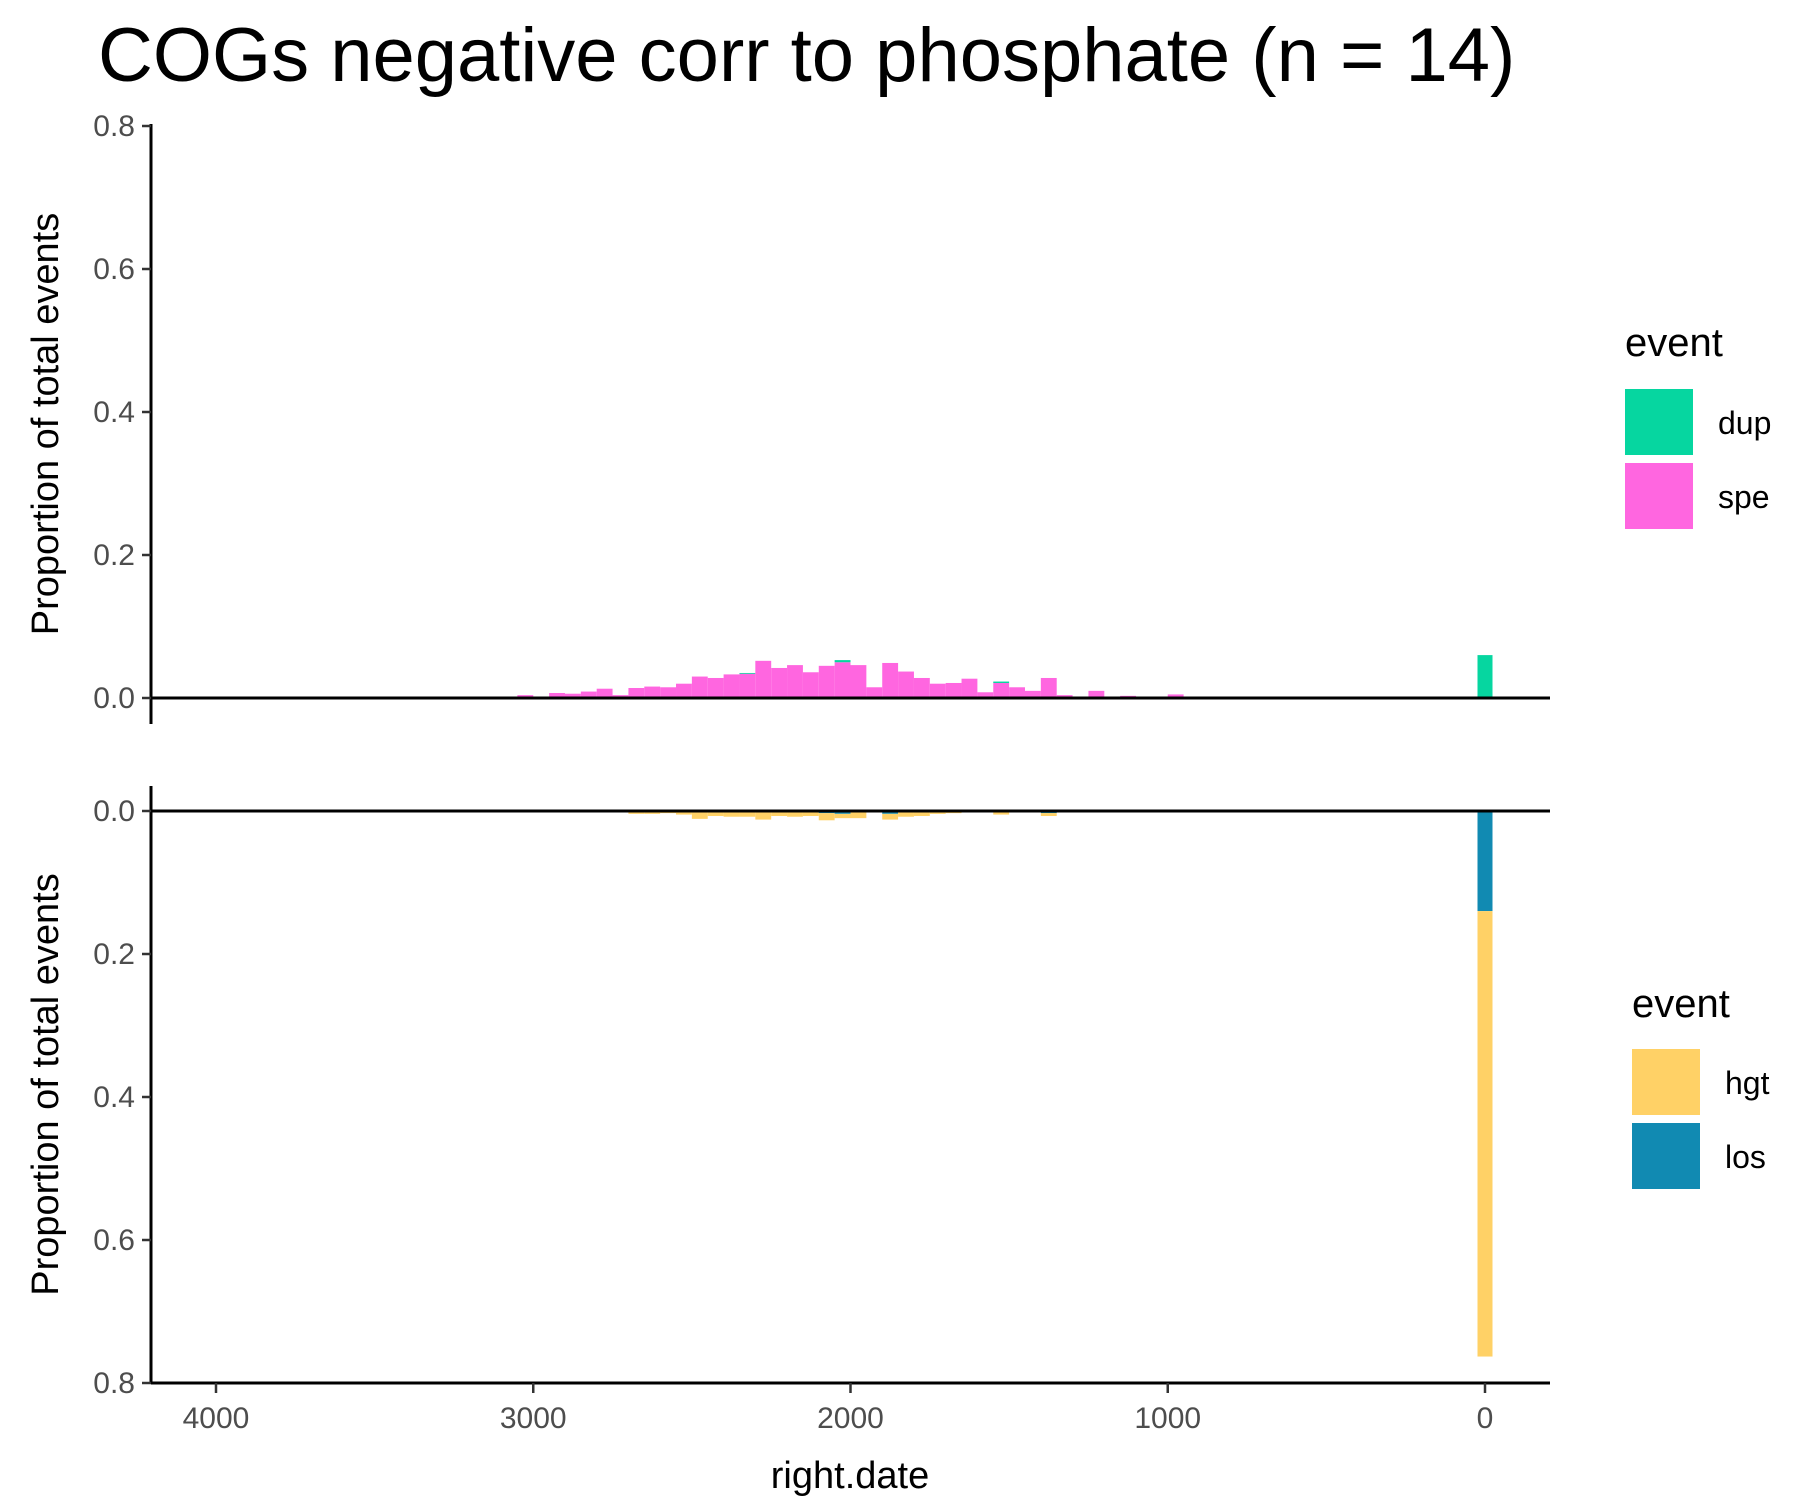 The image size is (1800, 1500). What do you see at coordinates (114, 954) in the screenshot?
I see `panel-bottom-y-tick-label: 0.2` at bounding box center [114, 954].